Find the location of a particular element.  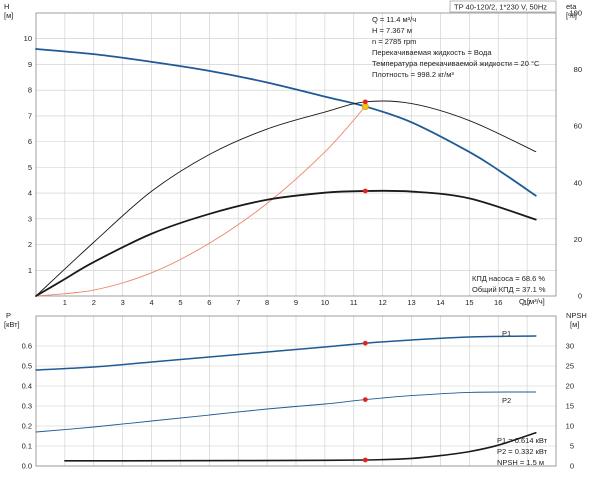

q-tick-label: 16 is located at coordinates (498, 302).